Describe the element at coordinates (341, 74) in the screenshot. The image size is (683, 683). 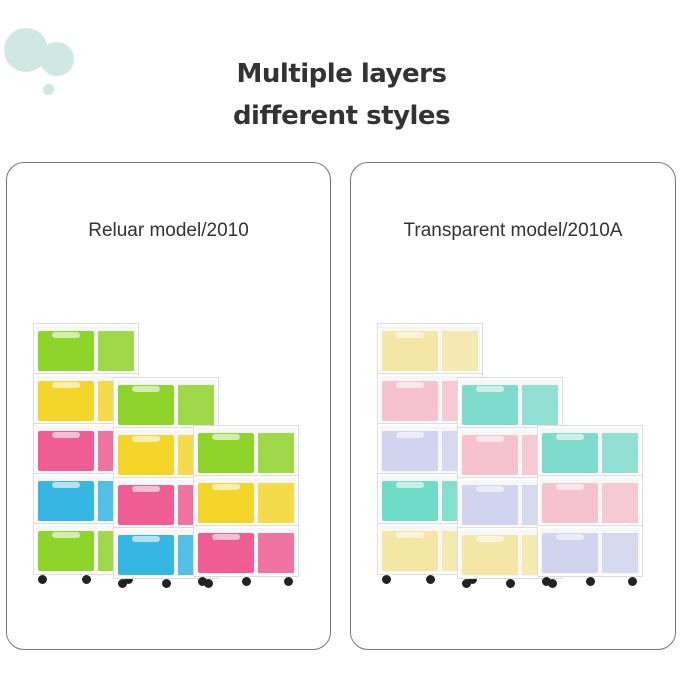
I see `heading-line-1: Multiple layers` at that location.